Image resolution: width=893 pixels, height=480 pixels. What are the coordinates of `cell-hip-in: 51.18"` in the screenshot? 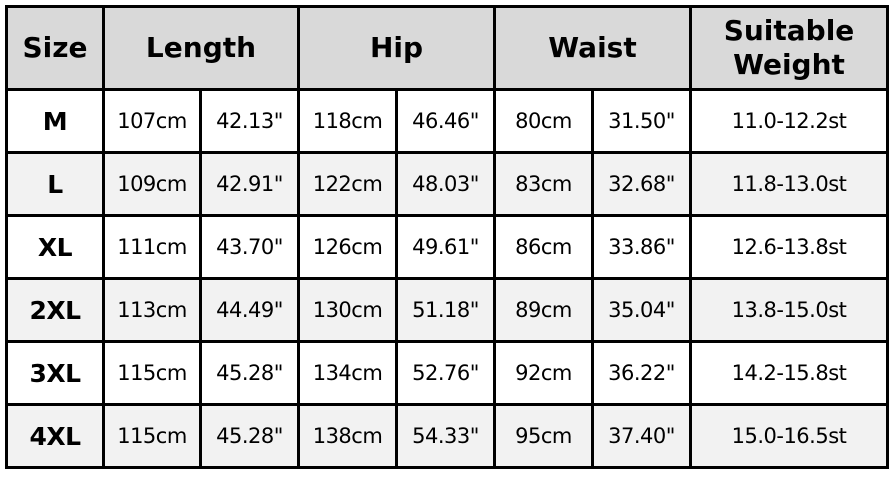 It's located at (445, 310).